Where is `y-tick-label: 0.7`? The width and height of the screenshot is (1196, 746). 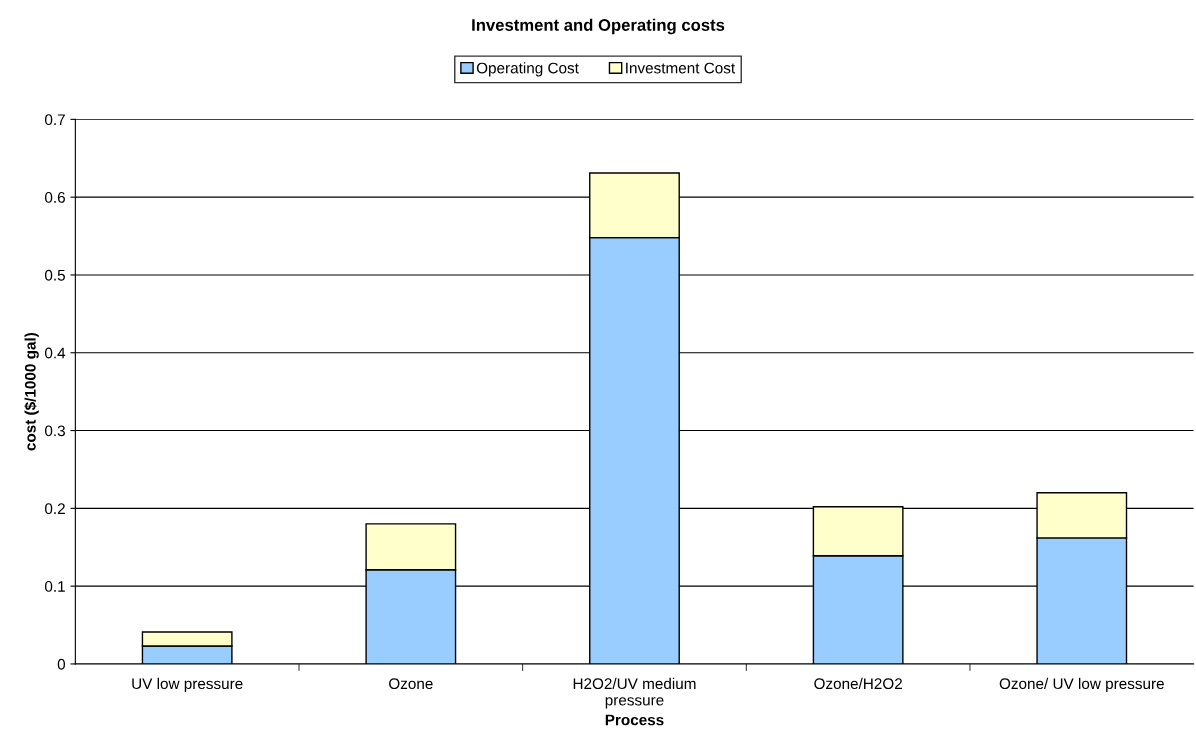
y-tick-label: 0.7 is located at coordinates (54, 120).